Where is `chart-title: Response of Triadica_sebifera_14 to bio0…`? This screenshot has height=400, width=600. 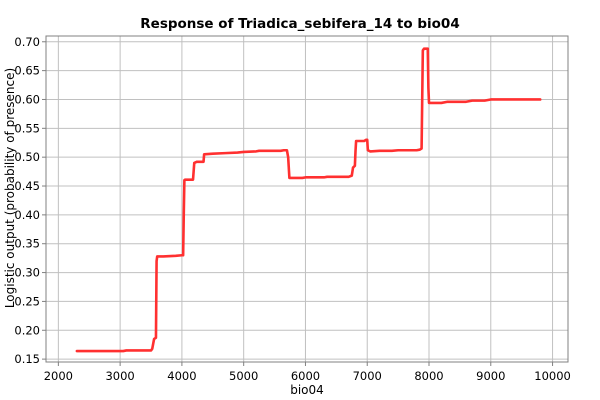 chart-title: Response of Triadica_sebifera_14 to bio0… is located at coordinates (299, 24).